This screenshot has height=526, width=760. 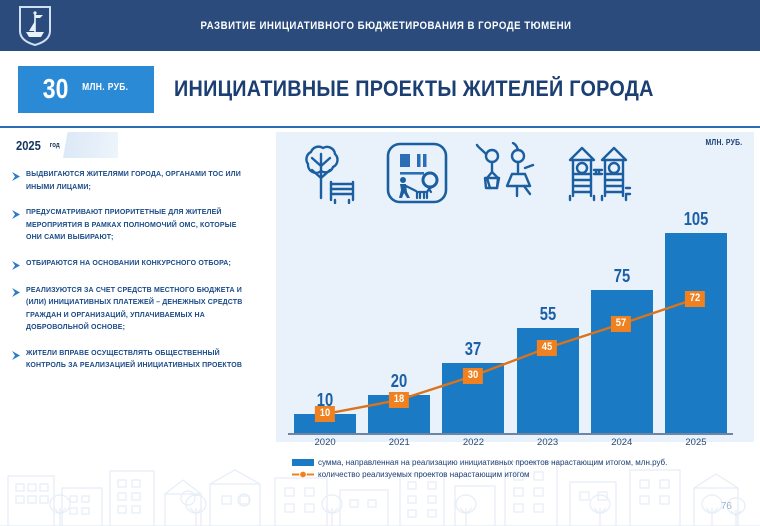 I want to click on bar-value-label: 75, so click(x=621, y=276).